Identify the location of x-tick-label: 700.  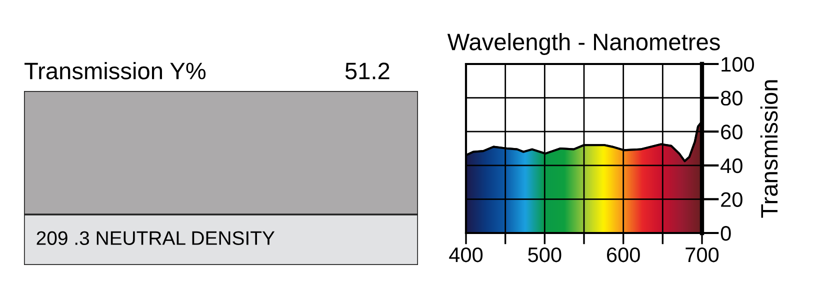
(702, 254).